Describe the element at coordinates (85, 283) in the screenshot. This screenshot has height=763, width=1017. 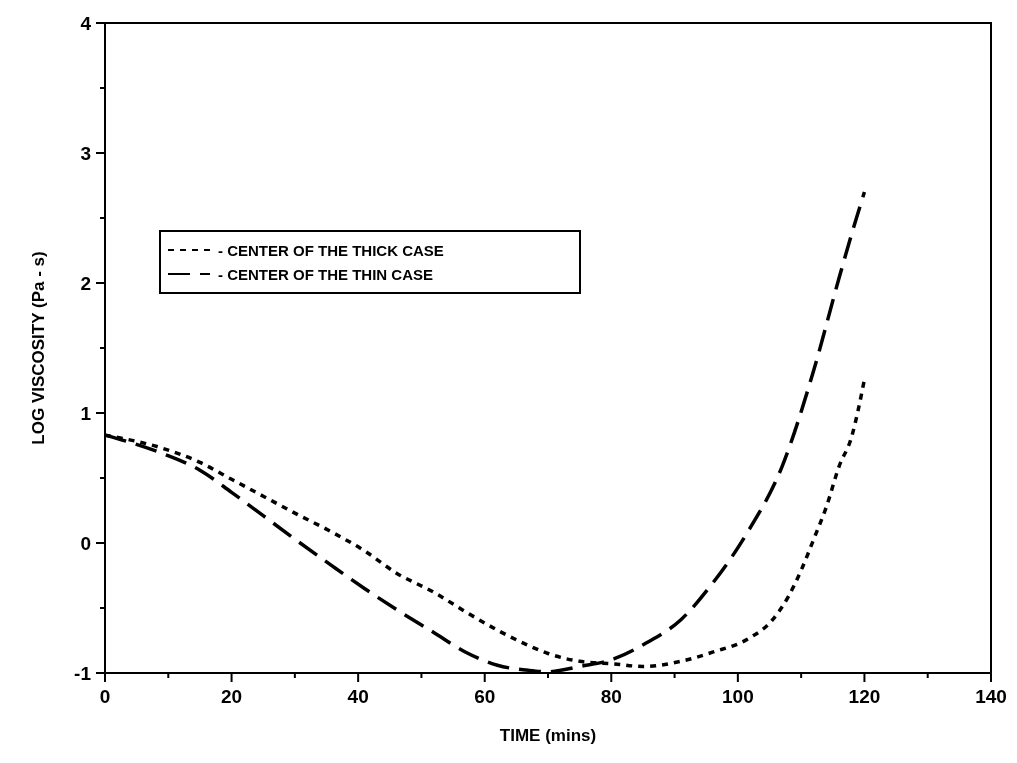
I see `y-tick-label: 2` at that location.